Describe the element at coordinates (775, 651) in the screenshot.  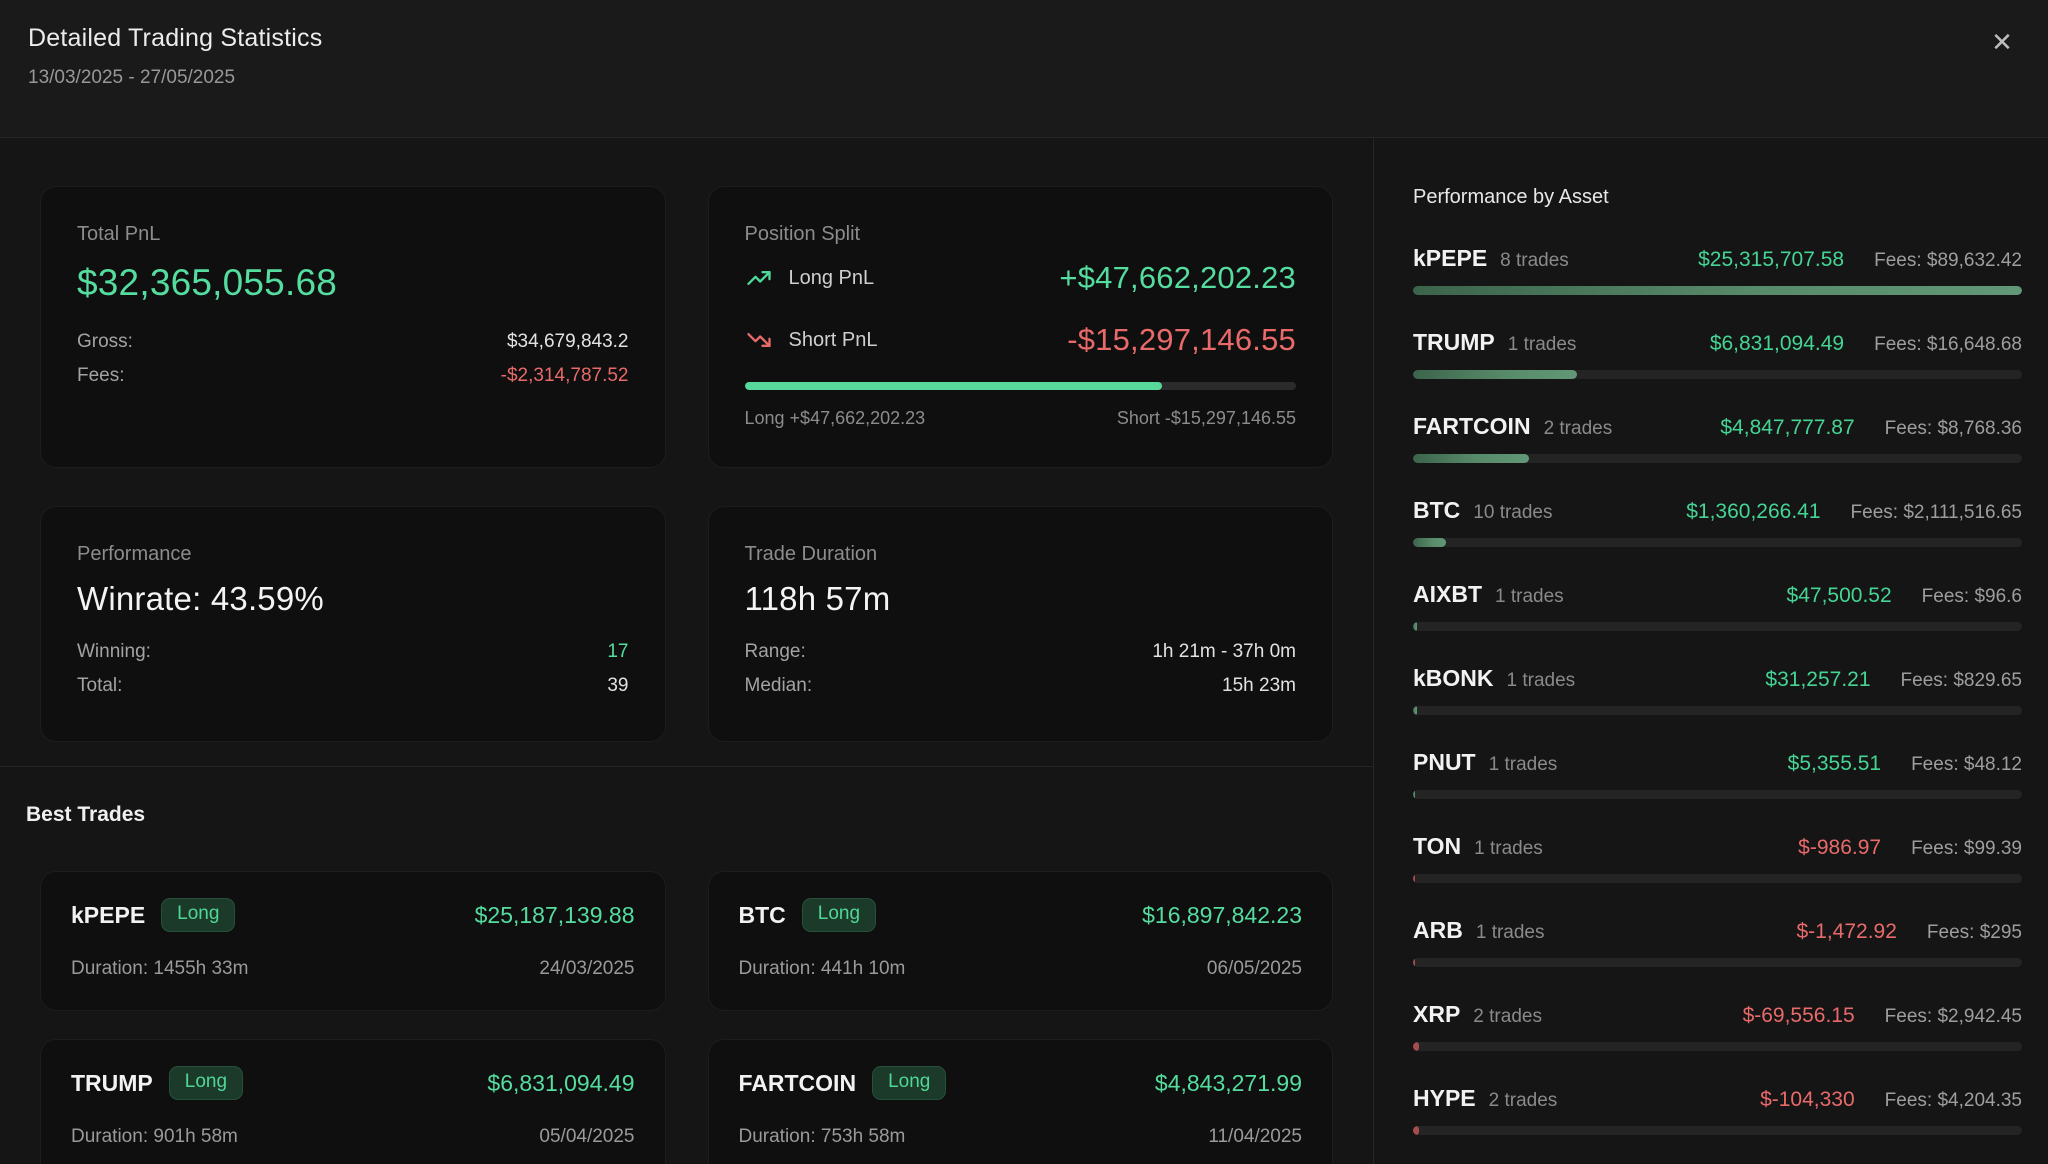
I see `range-label: Range:` at that location.